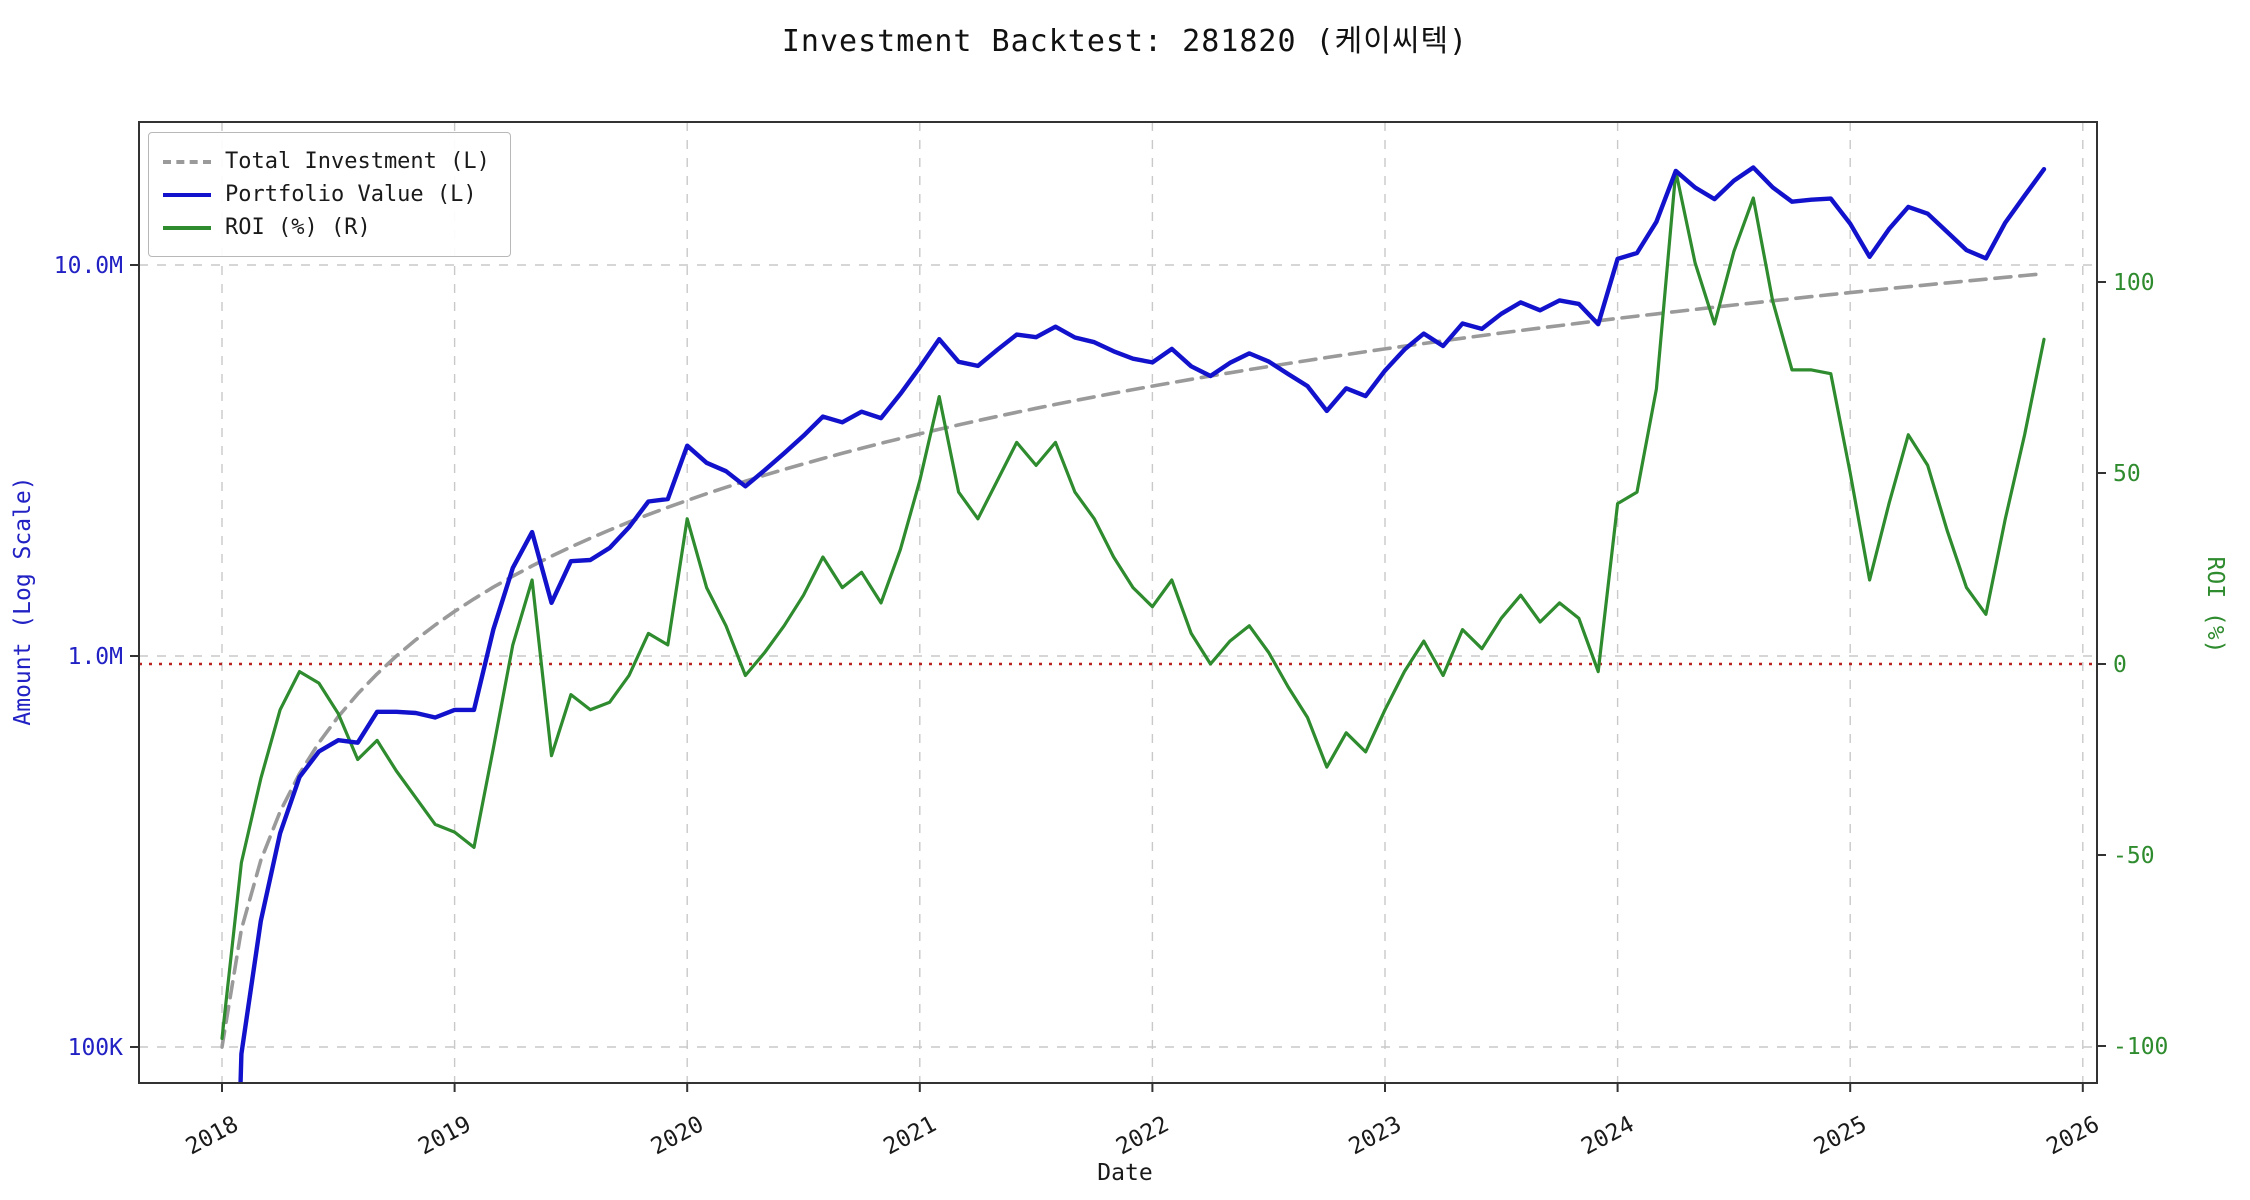 The image size is (2250, 1200). What do you see at coordinates (1125, 1173) in the screenshot?
I see `x-axis-label: Date` at bounding box center [1125, 1173].